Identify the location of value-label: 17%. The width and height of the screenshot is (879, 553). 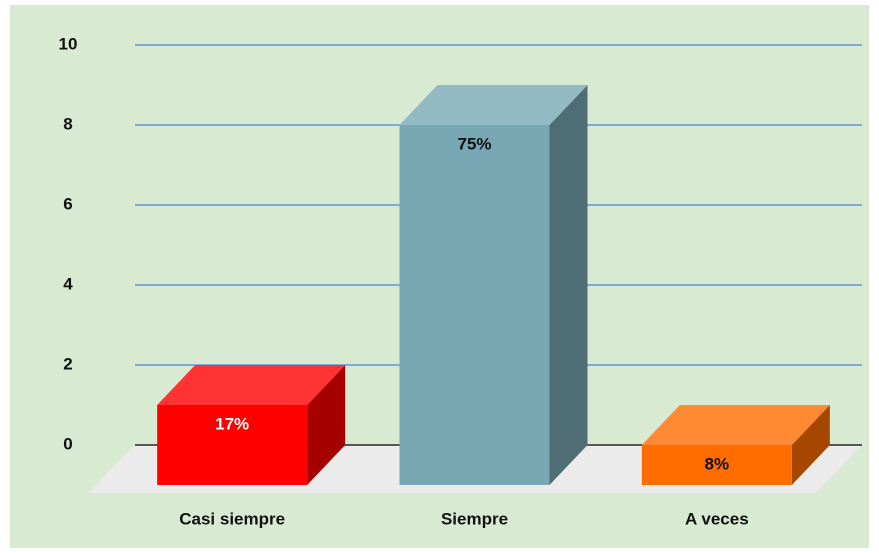
(232, 423).